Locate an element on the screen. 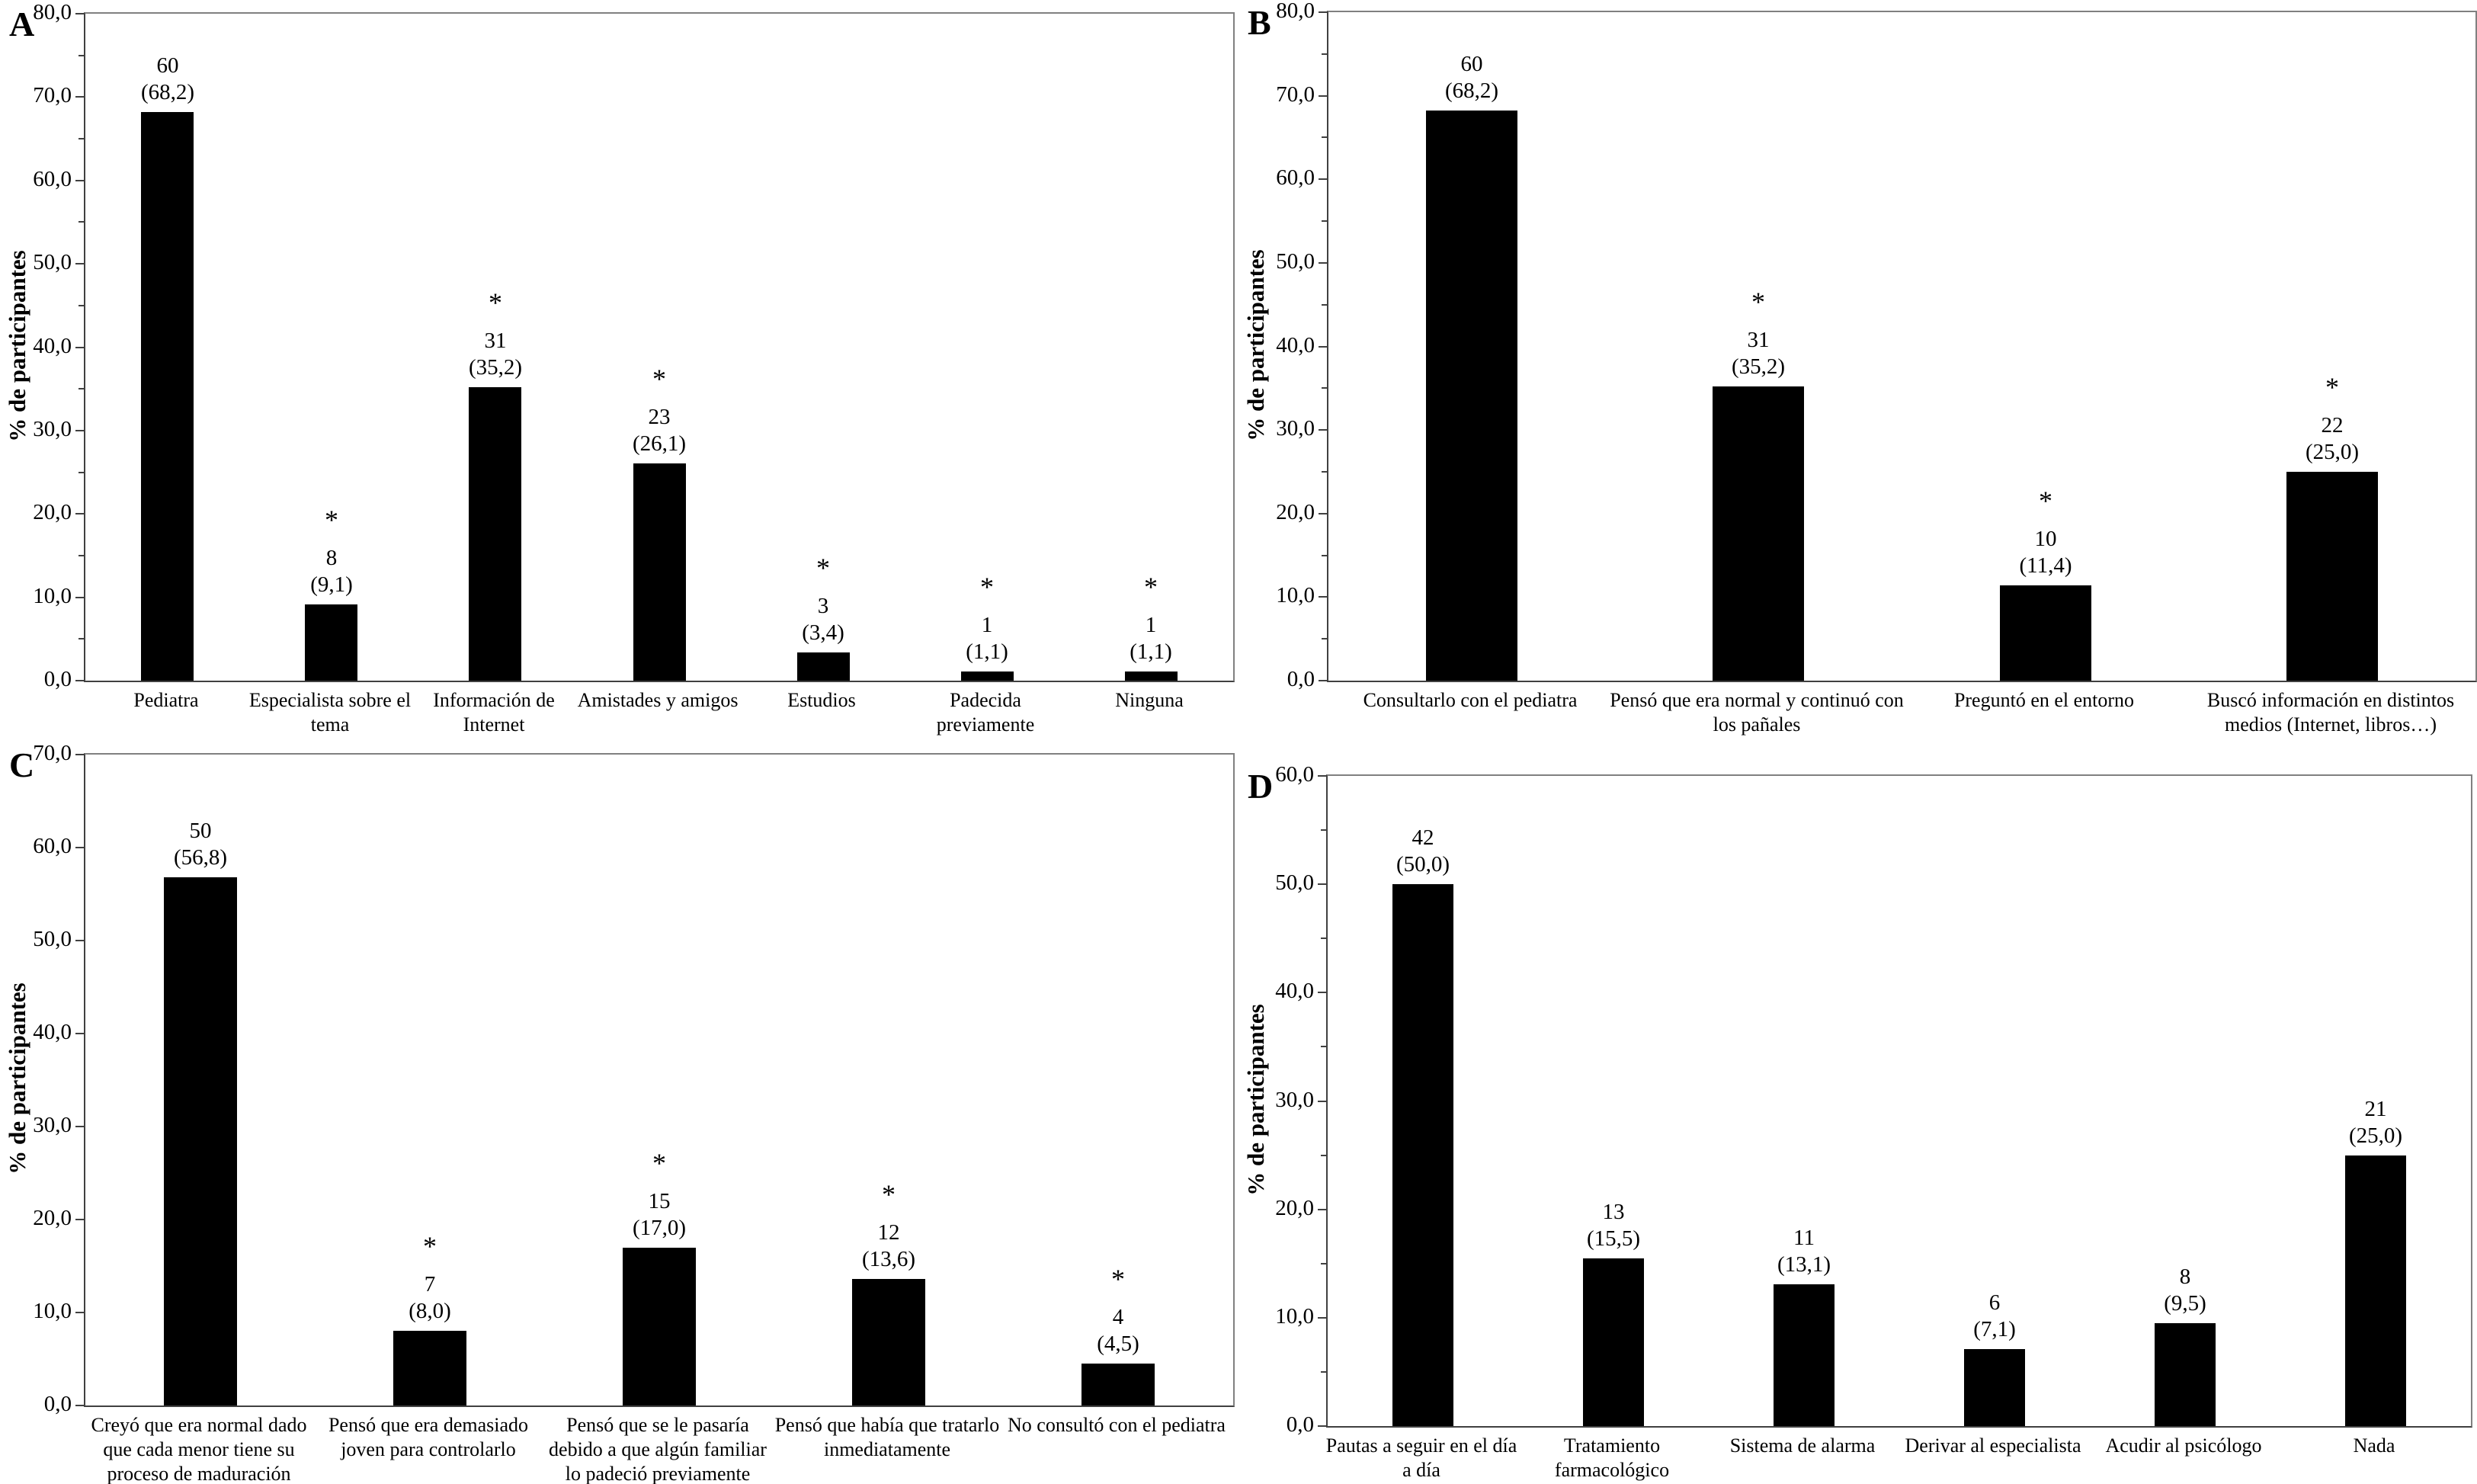  bar-count: 1 is located at coordinates (1151, 625).